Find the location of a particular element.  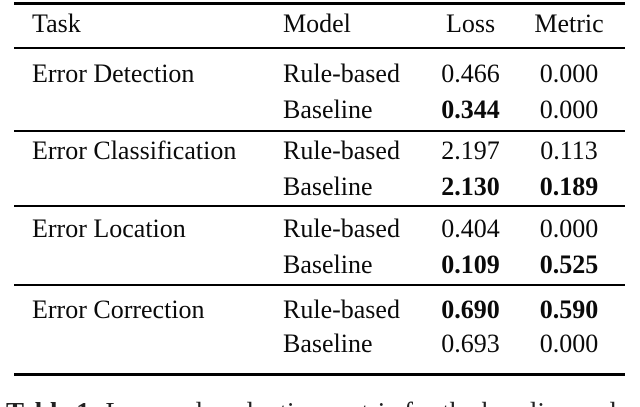

table-row: Baseline 2.130 0.189 is located at coordinates (319, 187).